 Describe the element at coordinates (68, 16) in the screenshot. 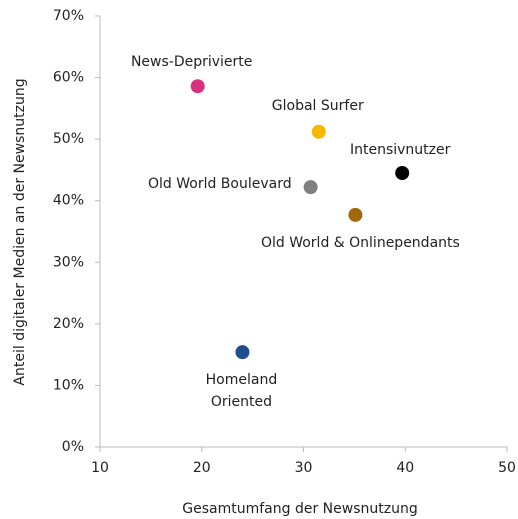

I see `y-tick-label: 70%` at that location.